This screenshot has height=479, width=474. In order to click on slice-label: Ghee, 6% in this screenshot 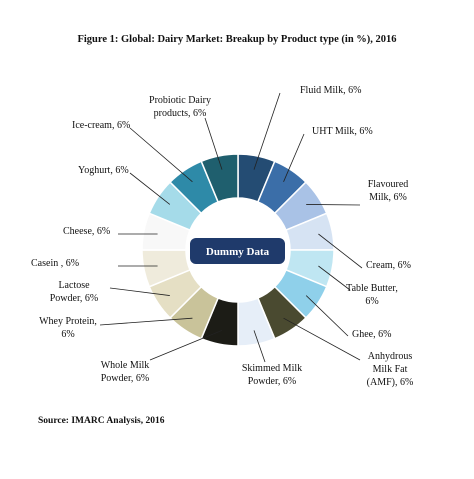, I will do `click(371, 334)`.